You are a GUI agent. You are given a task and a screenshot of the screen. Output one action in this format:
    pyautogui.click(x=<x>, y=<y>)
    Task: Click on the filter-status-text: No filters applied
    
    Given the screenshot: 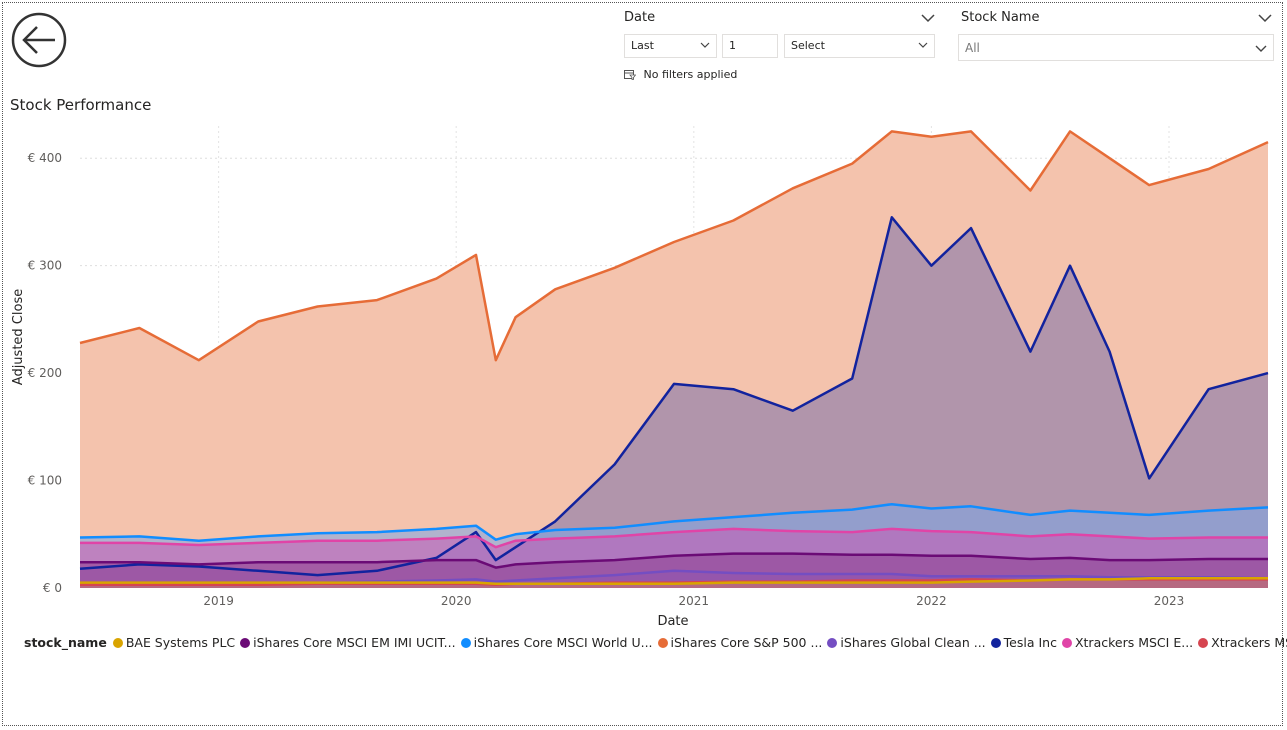 What is the action you would take?
    pyautogui.click(x=690, y=74)
    